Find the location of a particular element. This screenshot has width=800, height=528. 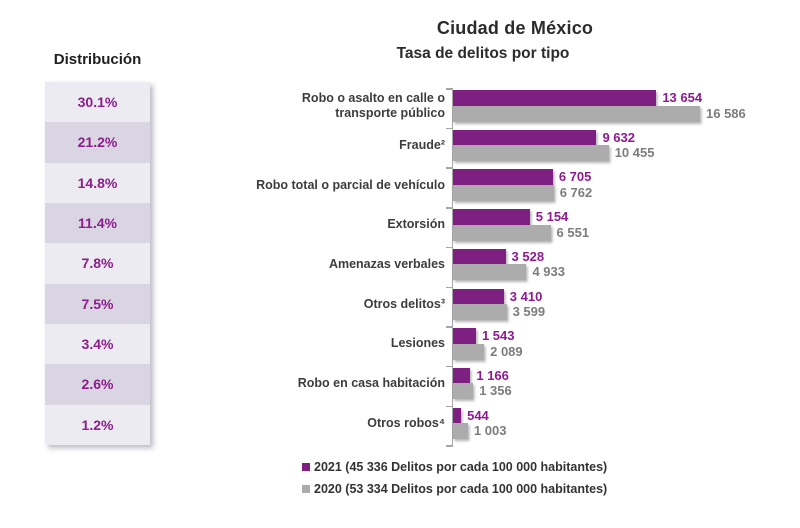

distribution-value: 11.4% is located at coordinates (97, 223).